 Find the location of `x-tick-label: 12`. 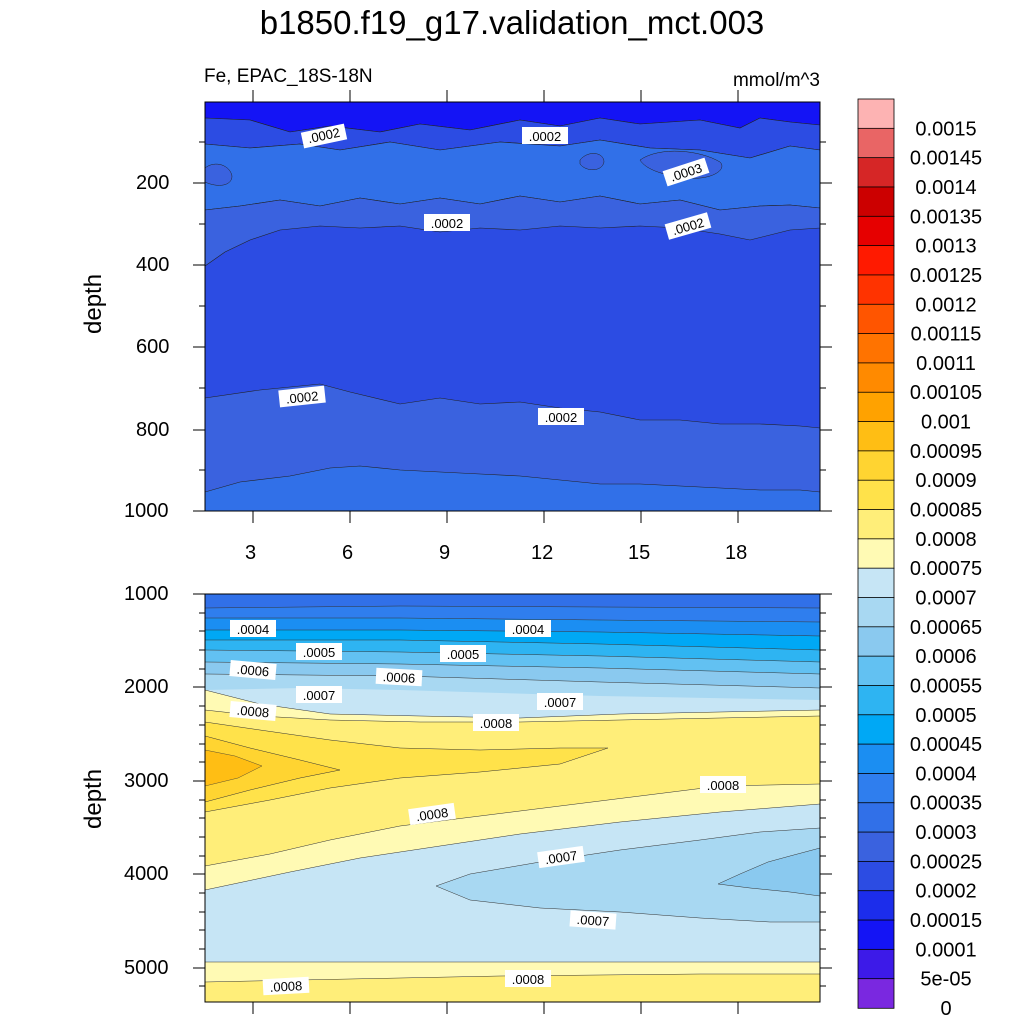

x-tick-label: 12 is located at coordinates (542, 553).